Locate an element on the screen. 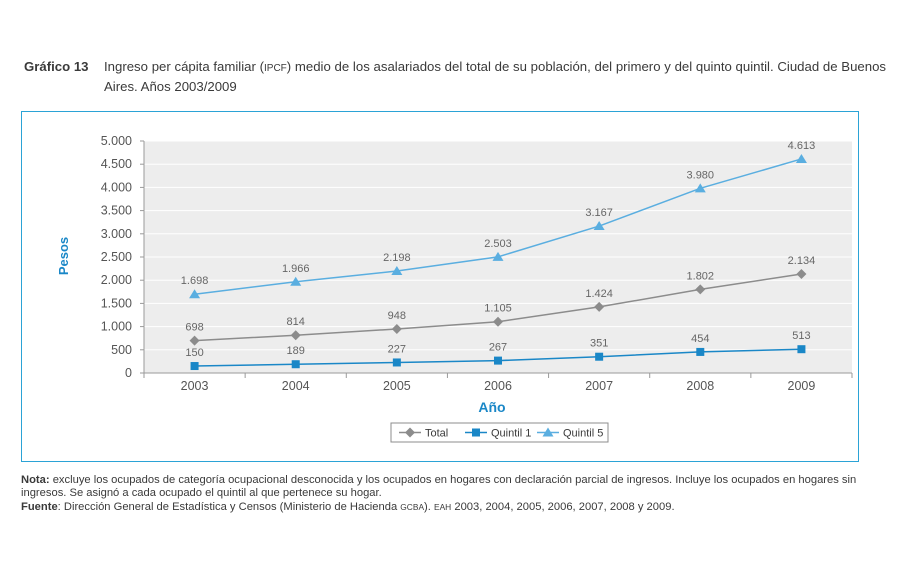 This screenshot has height=567, width=907. source-abbrev-2: EAH is located at coordinates (443, 506).